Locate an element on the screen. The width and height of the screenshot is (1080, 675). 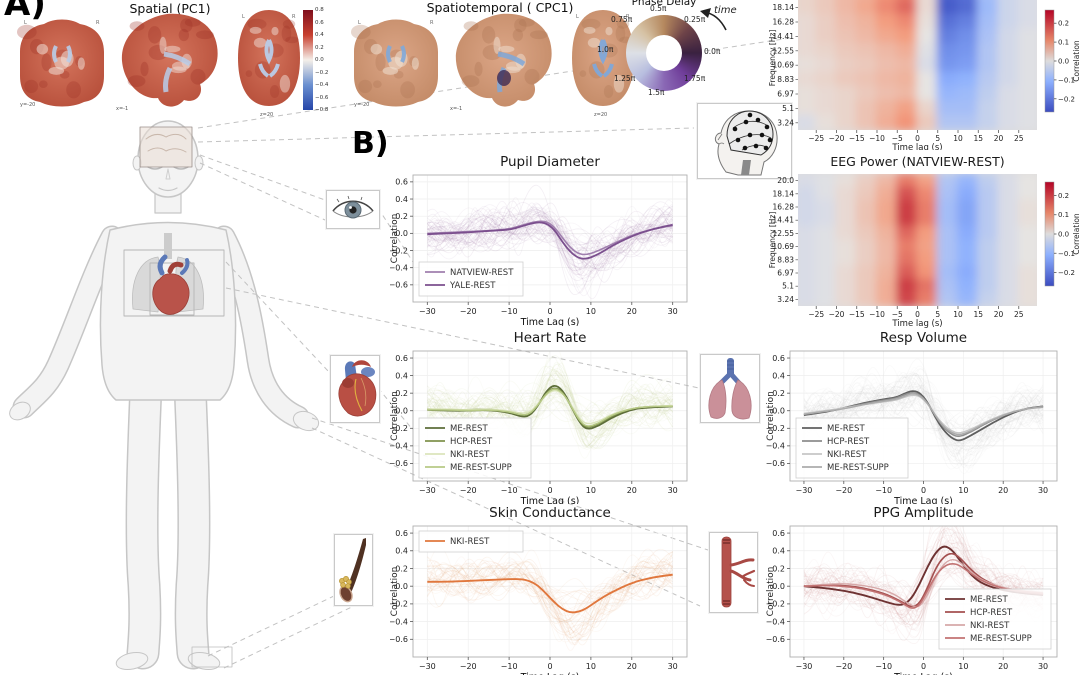
svg-text: HCP-REST is located at coordinates (848, 442).